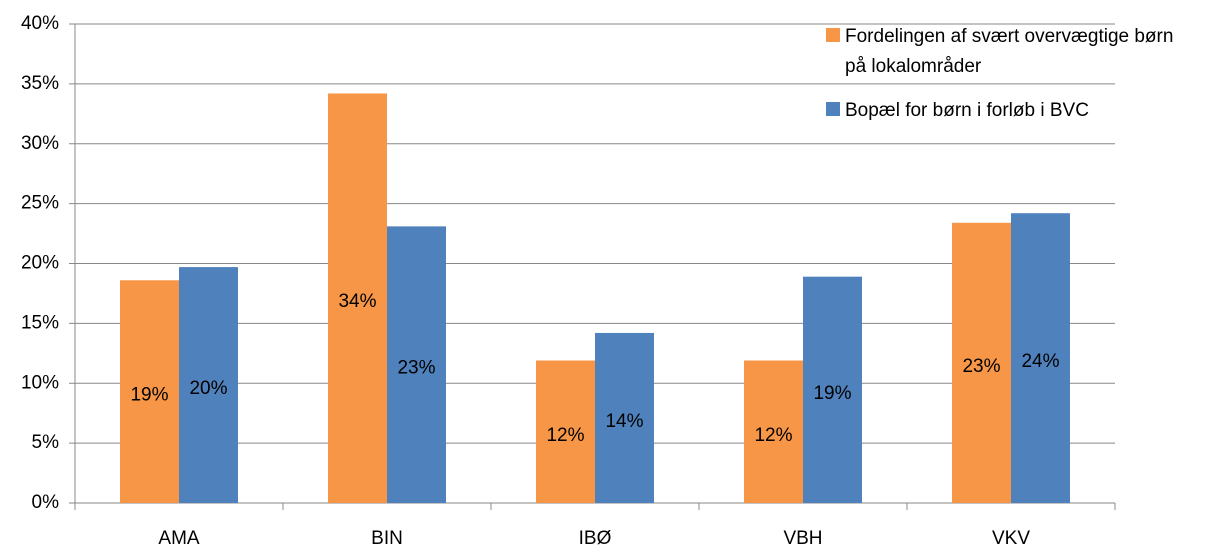  What do you see at coordinates (40, 203) in the screenshot?
I see `y-tick-label: 25%` at bounding box center [40, 203].